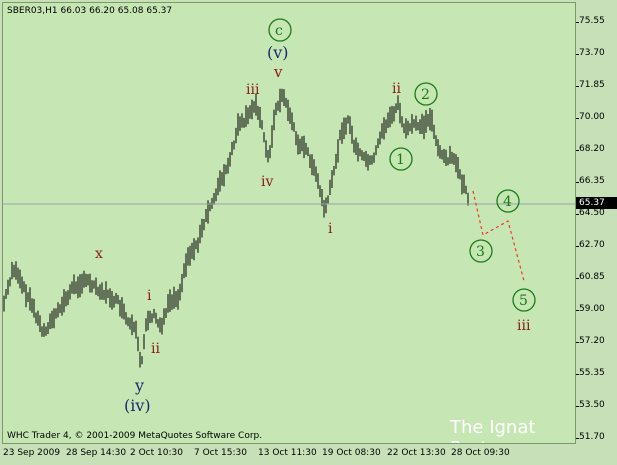  What do you see at coordinates (592, 117) in the screenshot?
I see `price-axis-label: 70.00` at bounding box center [592, 117].